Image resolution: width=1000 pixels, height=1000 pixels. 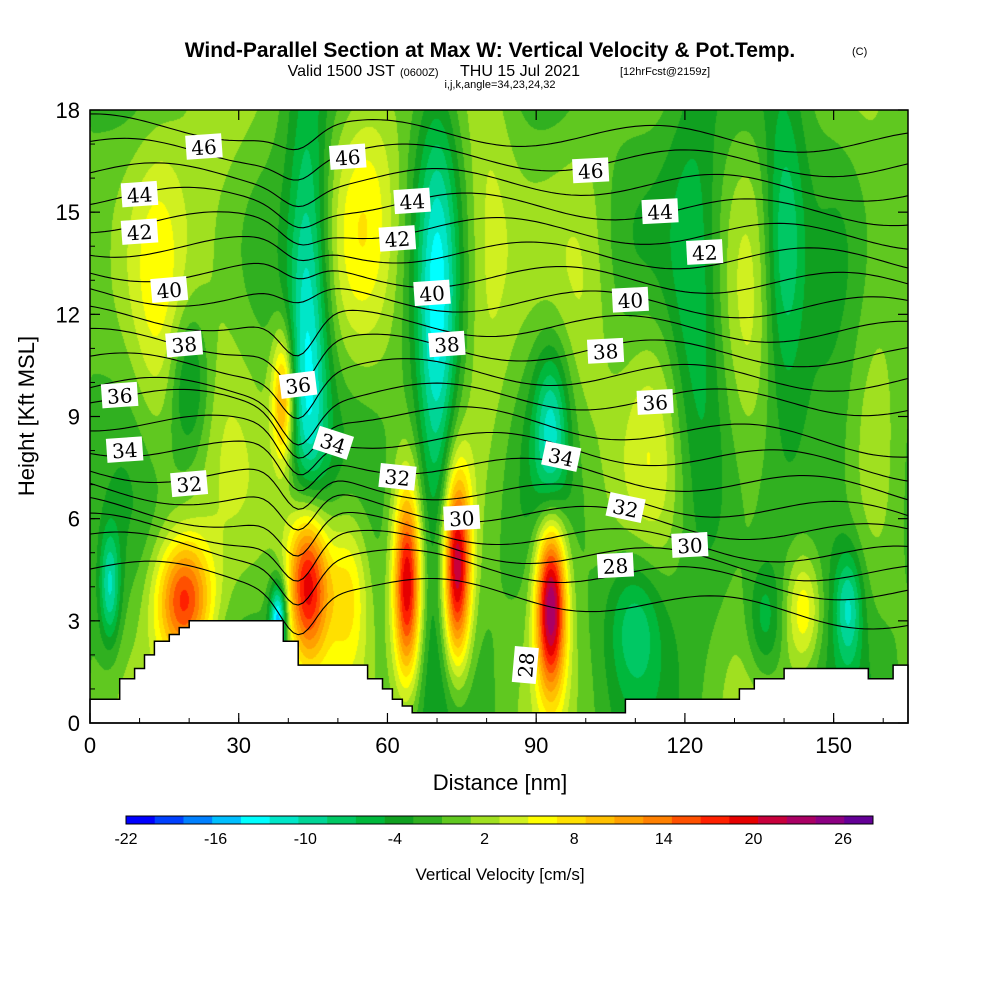 I want to click on isentrope-label-text: 36, so click(x=298, y=385).